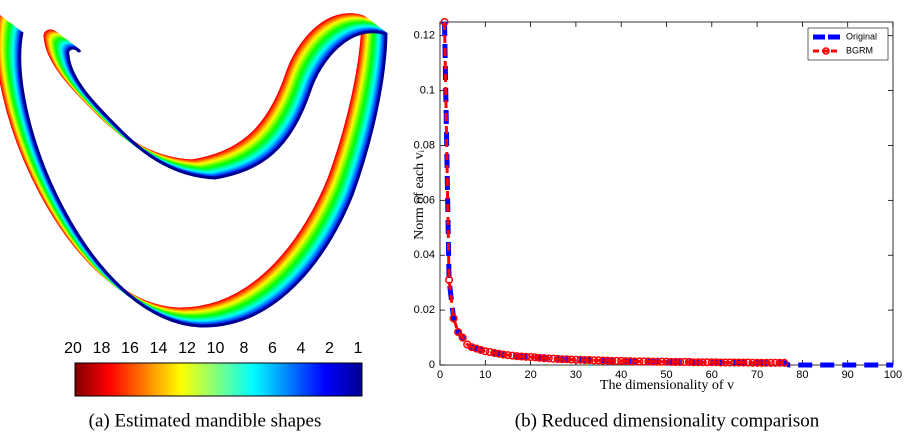  What do you see at coordinates (576, 375) in the screenshot?
I see `x-tick-label: 30` at bounding box center [576, 375].